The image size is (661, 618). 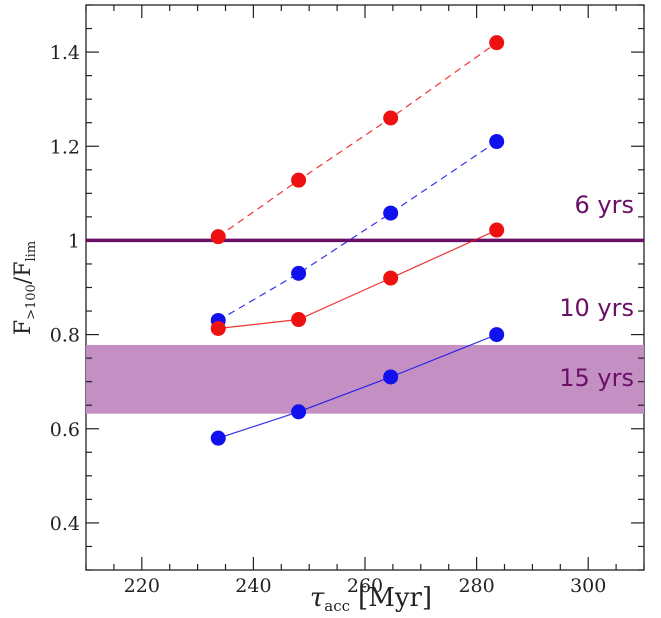 What do you see at coordinates (31, 302) in the screenshot?
I see `y-axis-numerator-subscript: >100` at bounding box center [31, 302].